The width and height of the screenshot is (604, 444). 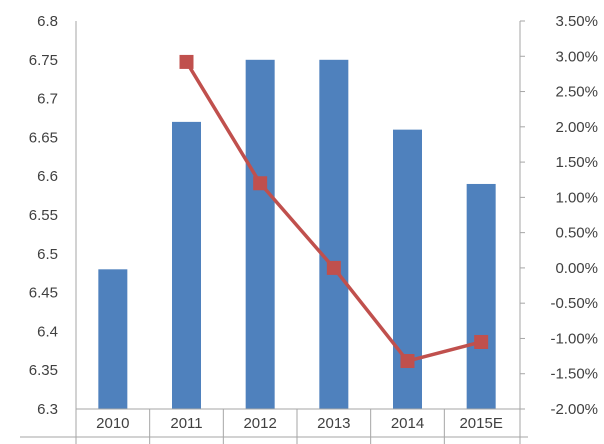 I want to click on left-tick-label: 6.4, so click(x=47, y=331).